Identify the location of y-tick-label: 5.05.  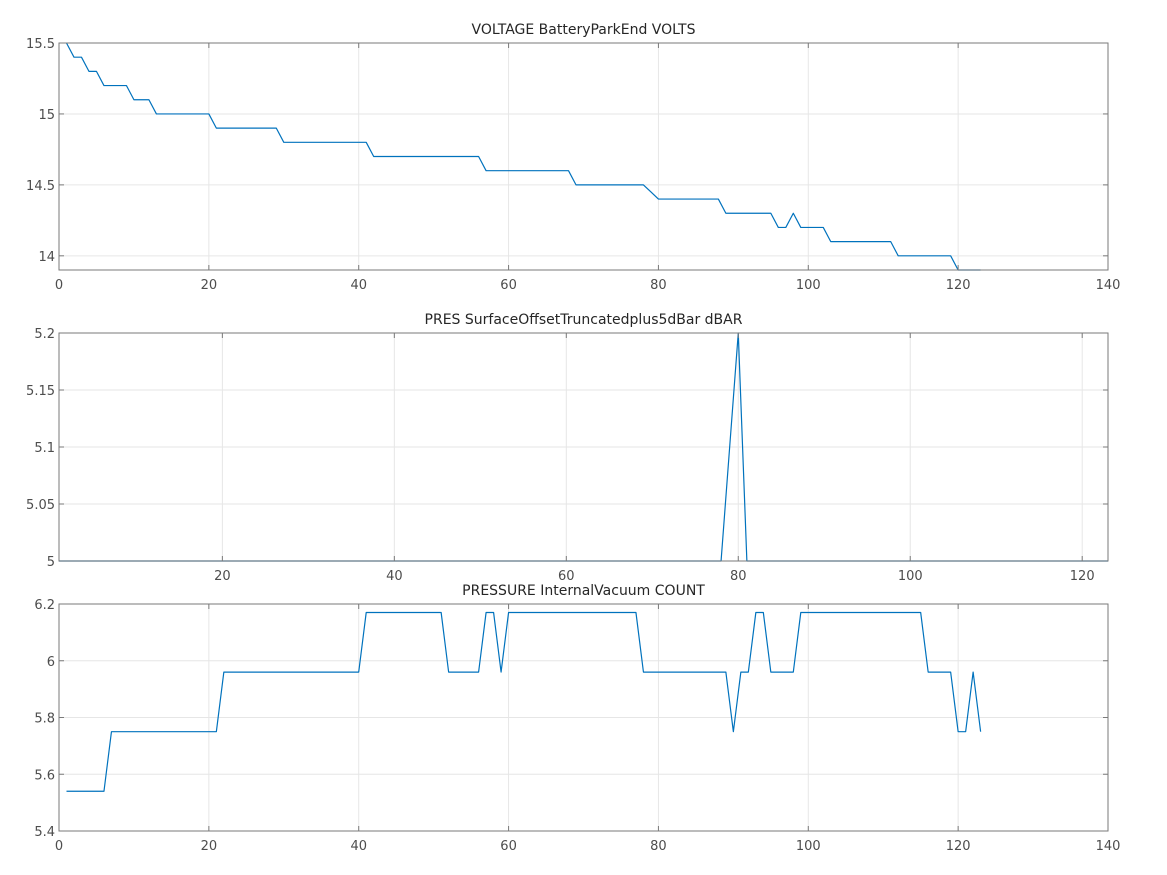
(40, 505).